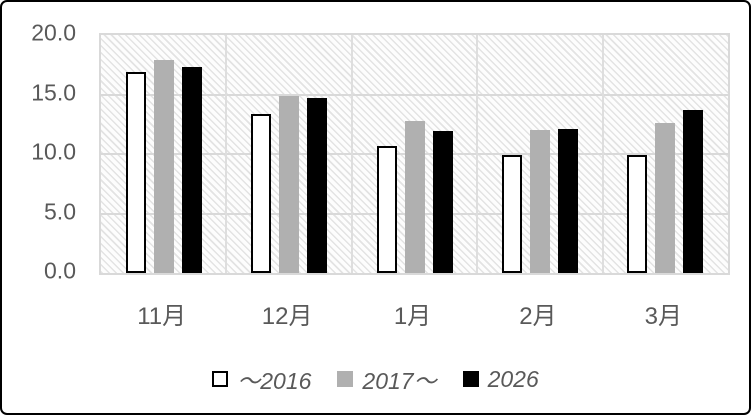  I want to click on bar-～2016-1月, so click(387, 209).